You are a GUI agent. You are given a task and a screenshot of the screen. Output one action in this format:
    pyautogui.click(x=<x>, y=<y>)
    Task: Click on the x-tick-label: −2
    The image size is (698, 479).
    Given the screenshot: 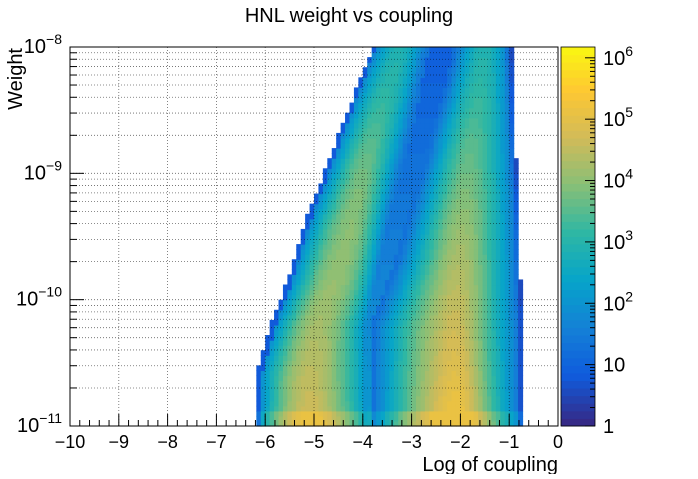 What is the action you would take?
    pyautogui.click(x=460, y=442)
    